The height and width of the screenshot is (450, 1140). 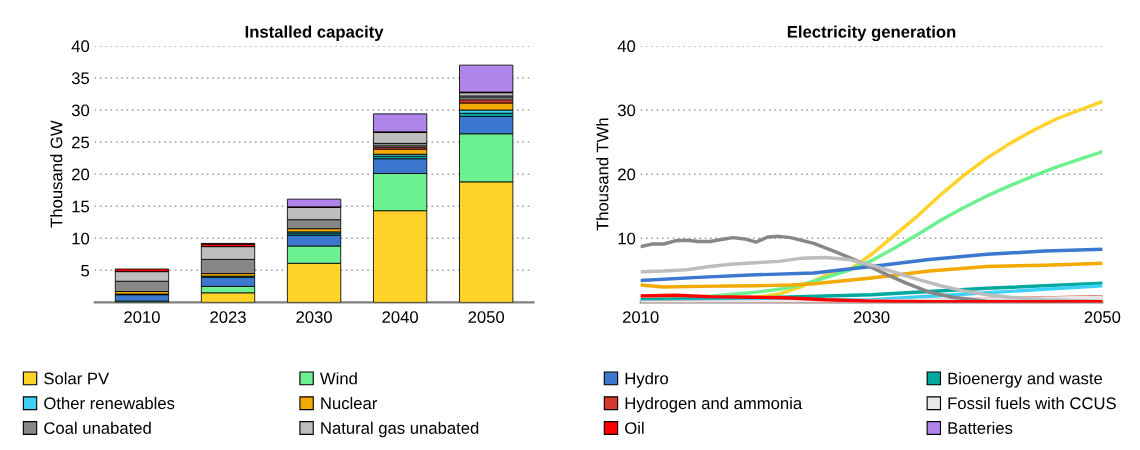 I want to click on legend-label: Batteries, so click(x=980, y=427).